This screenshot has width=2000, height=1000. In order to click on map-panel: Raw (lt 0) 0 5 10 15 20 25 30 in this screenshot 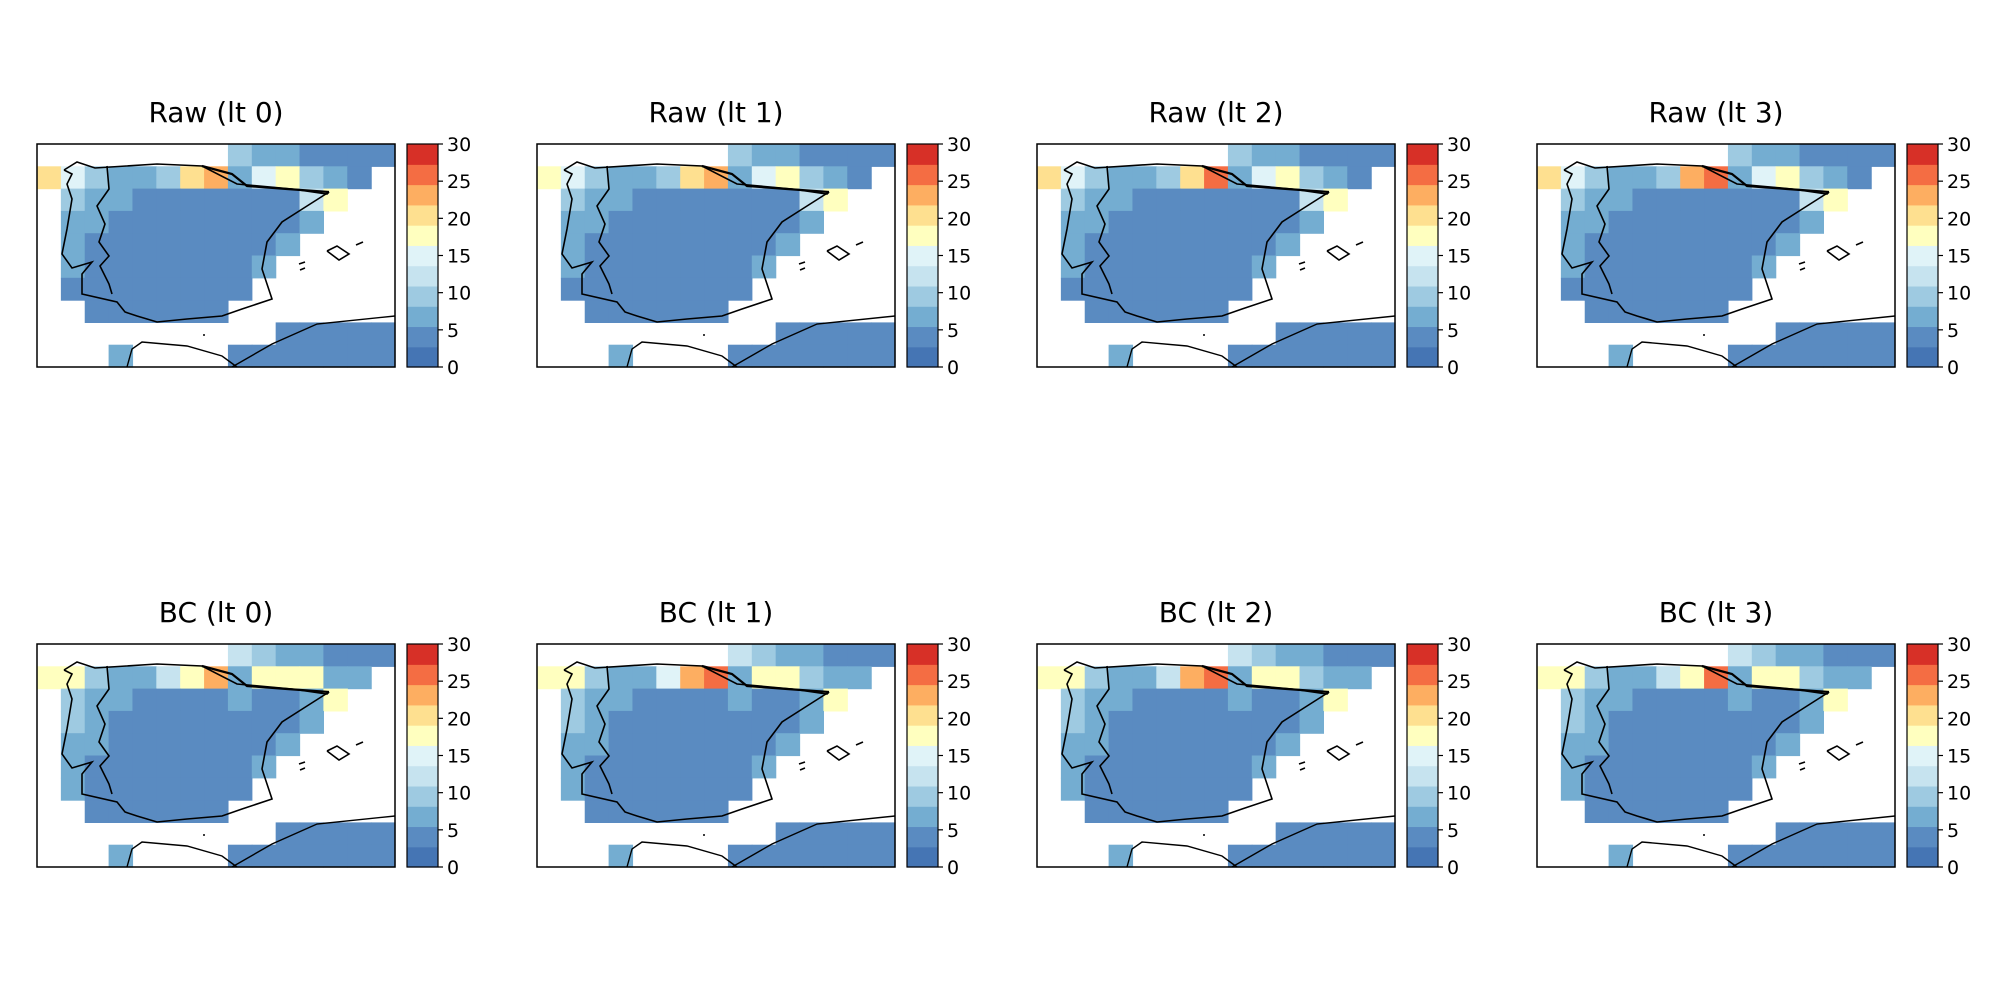, I will do `click(253, 237)`.